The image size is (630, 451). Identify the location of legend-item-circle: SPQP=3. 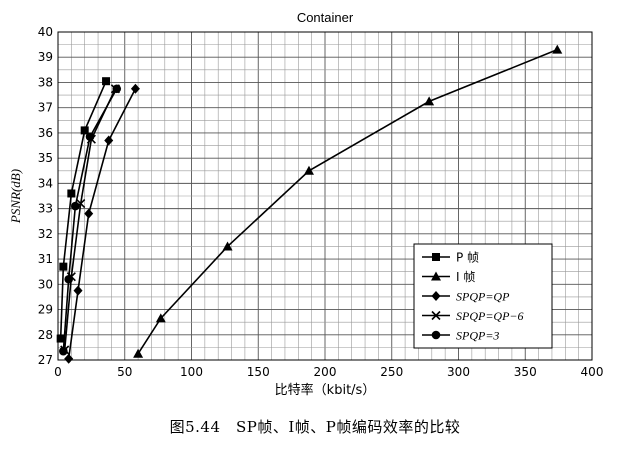
(460, 336).